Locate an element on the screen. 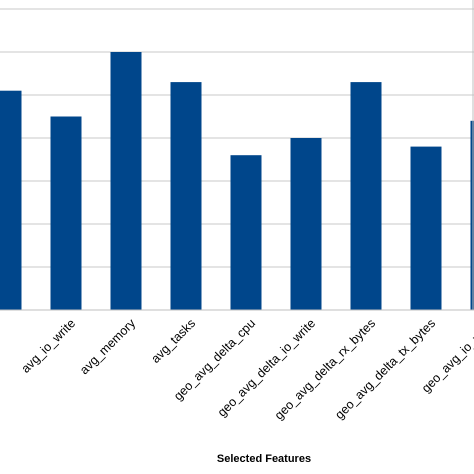 The height and width of the screenshot is (474, 474). x-tick-label: geo_avg_delta_rx_bytes is located at coordinates (325, 369).